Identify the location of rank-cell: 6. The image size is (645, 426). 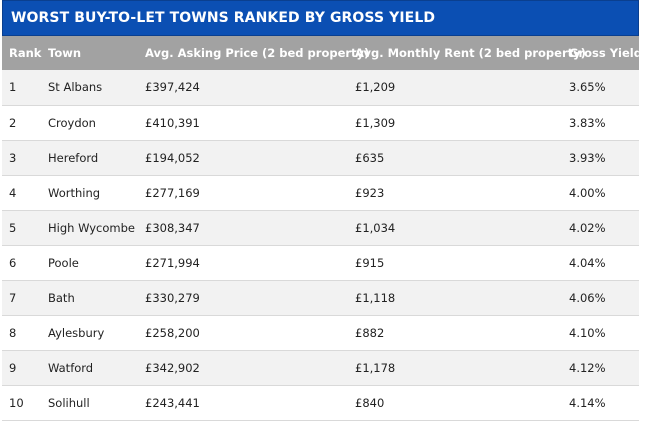
(13, 262).